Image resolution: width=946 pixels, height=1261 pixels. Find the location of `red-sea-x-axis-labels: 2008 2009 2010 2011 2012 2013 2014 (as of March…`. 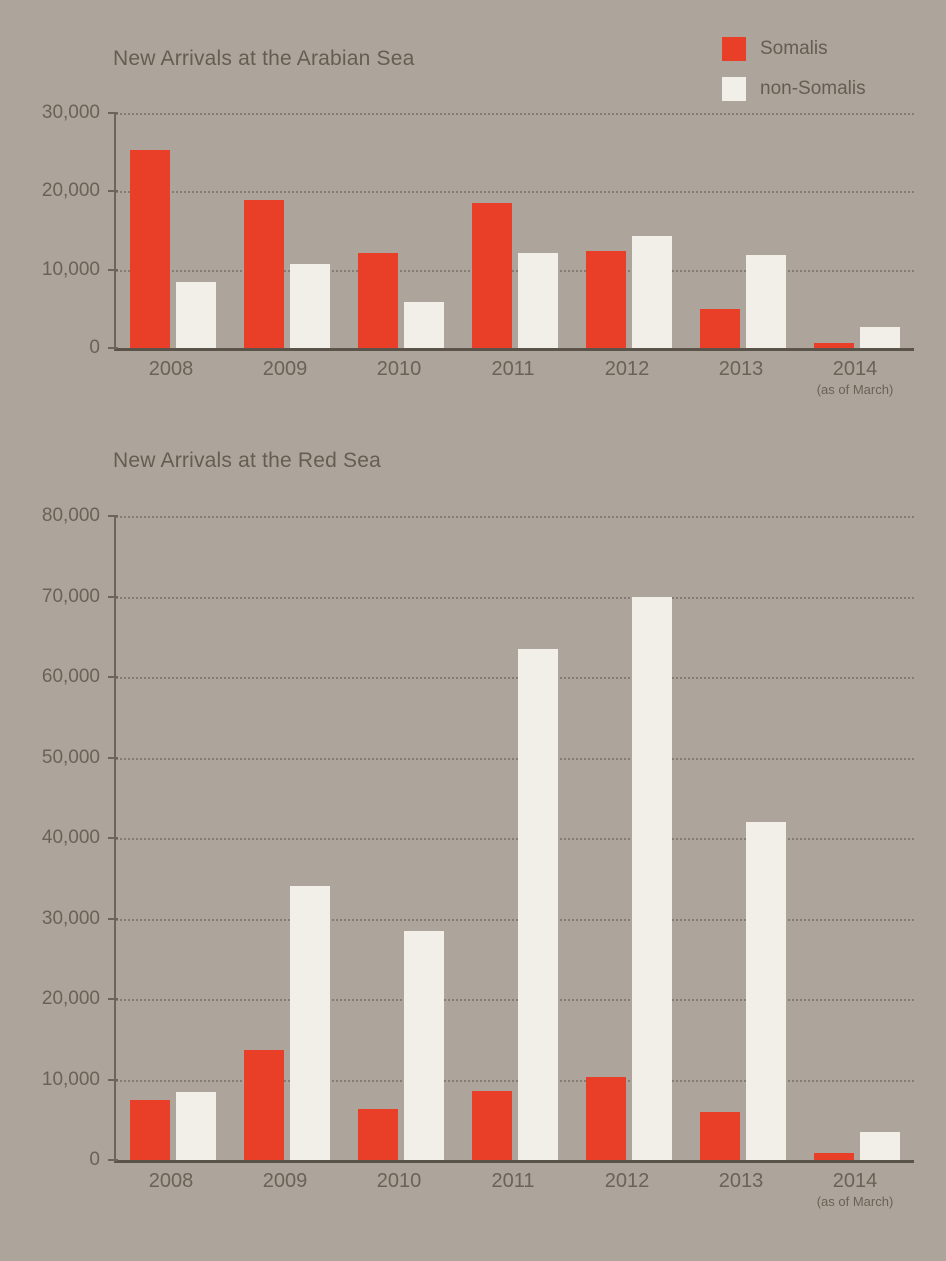

red-sea-x-axis-labels: 2008 2009 2010 2011 2012 2013 2014 (as of March… is located at coordinates (513, 1189).